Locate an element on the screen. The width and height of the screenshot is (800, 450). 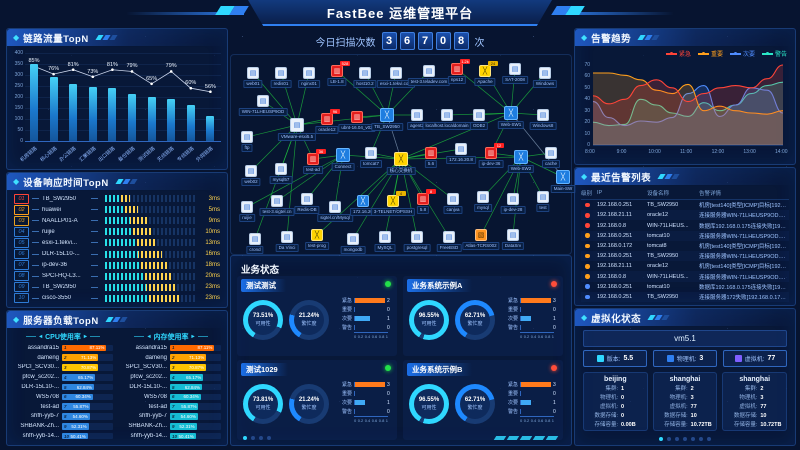
response-row: 09 TB_SW2950 23ms is located at coordinates (117, 287).